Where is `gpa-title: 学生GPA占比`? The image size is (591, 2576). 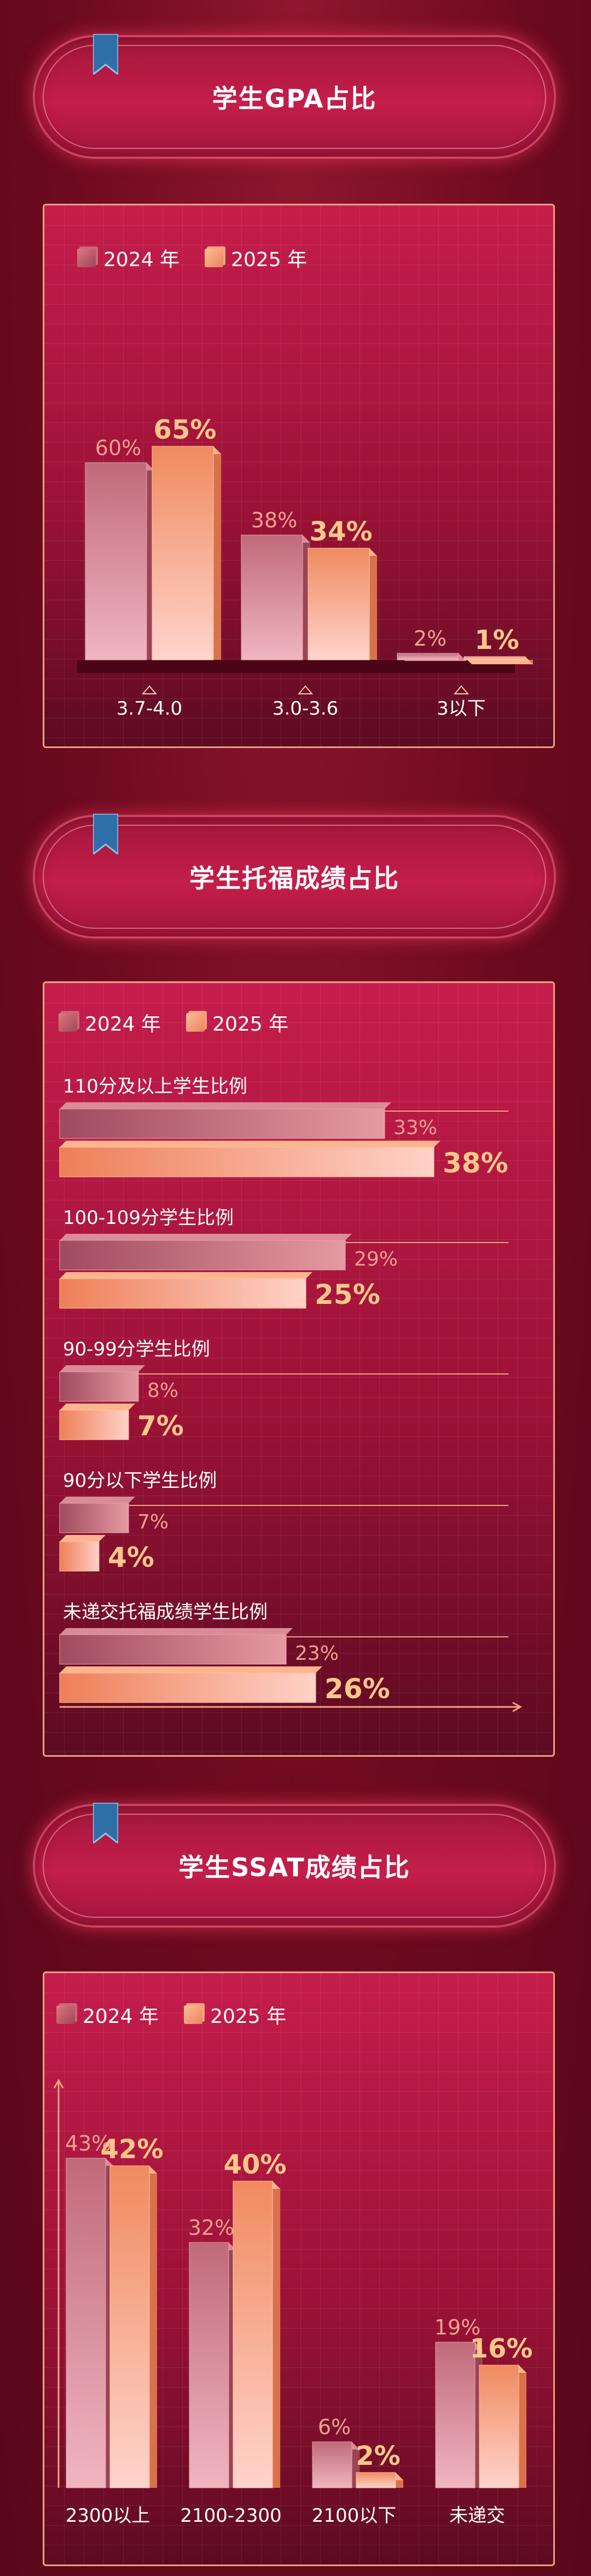
gpa-title: 学生GPA占比 is located at coordinates (294, 98).